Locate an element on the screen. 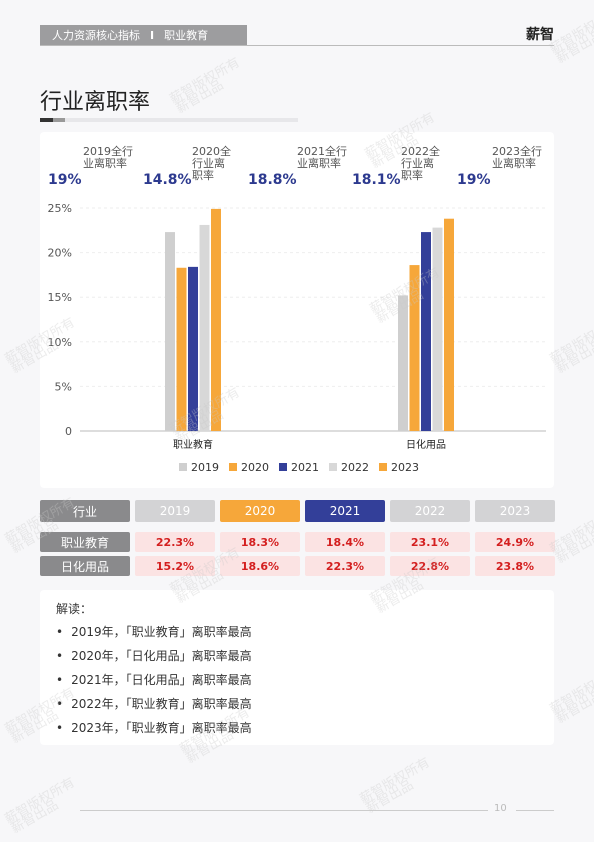  brand-logo: 薪智 is located at coordinates (540, 35).